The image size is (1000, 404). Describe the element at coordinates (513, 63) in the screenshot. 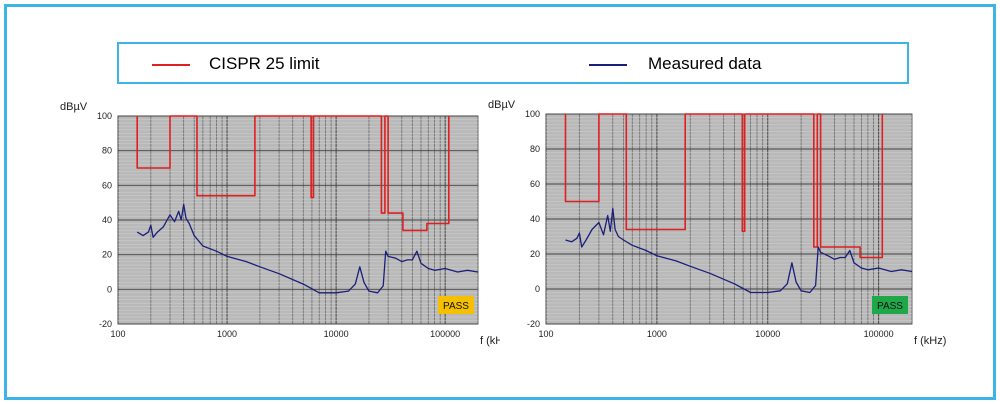

I see `chart-legend: CISPR 25 limit Measured data` at that location.